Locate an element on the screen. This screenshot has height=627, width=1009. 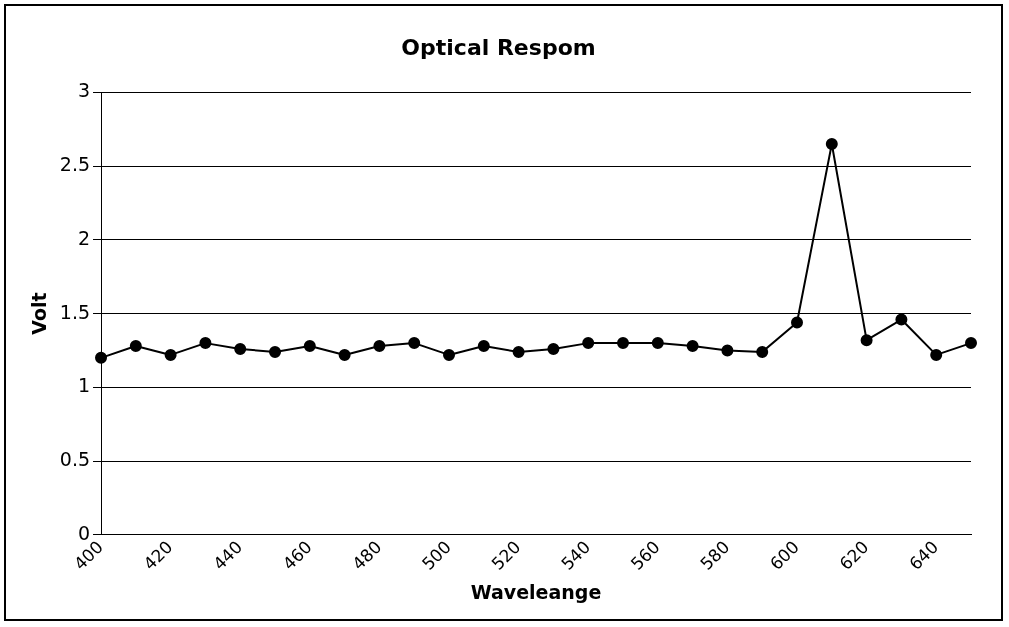
chart-title: Optical Respom is located at coordinates (498, 47).